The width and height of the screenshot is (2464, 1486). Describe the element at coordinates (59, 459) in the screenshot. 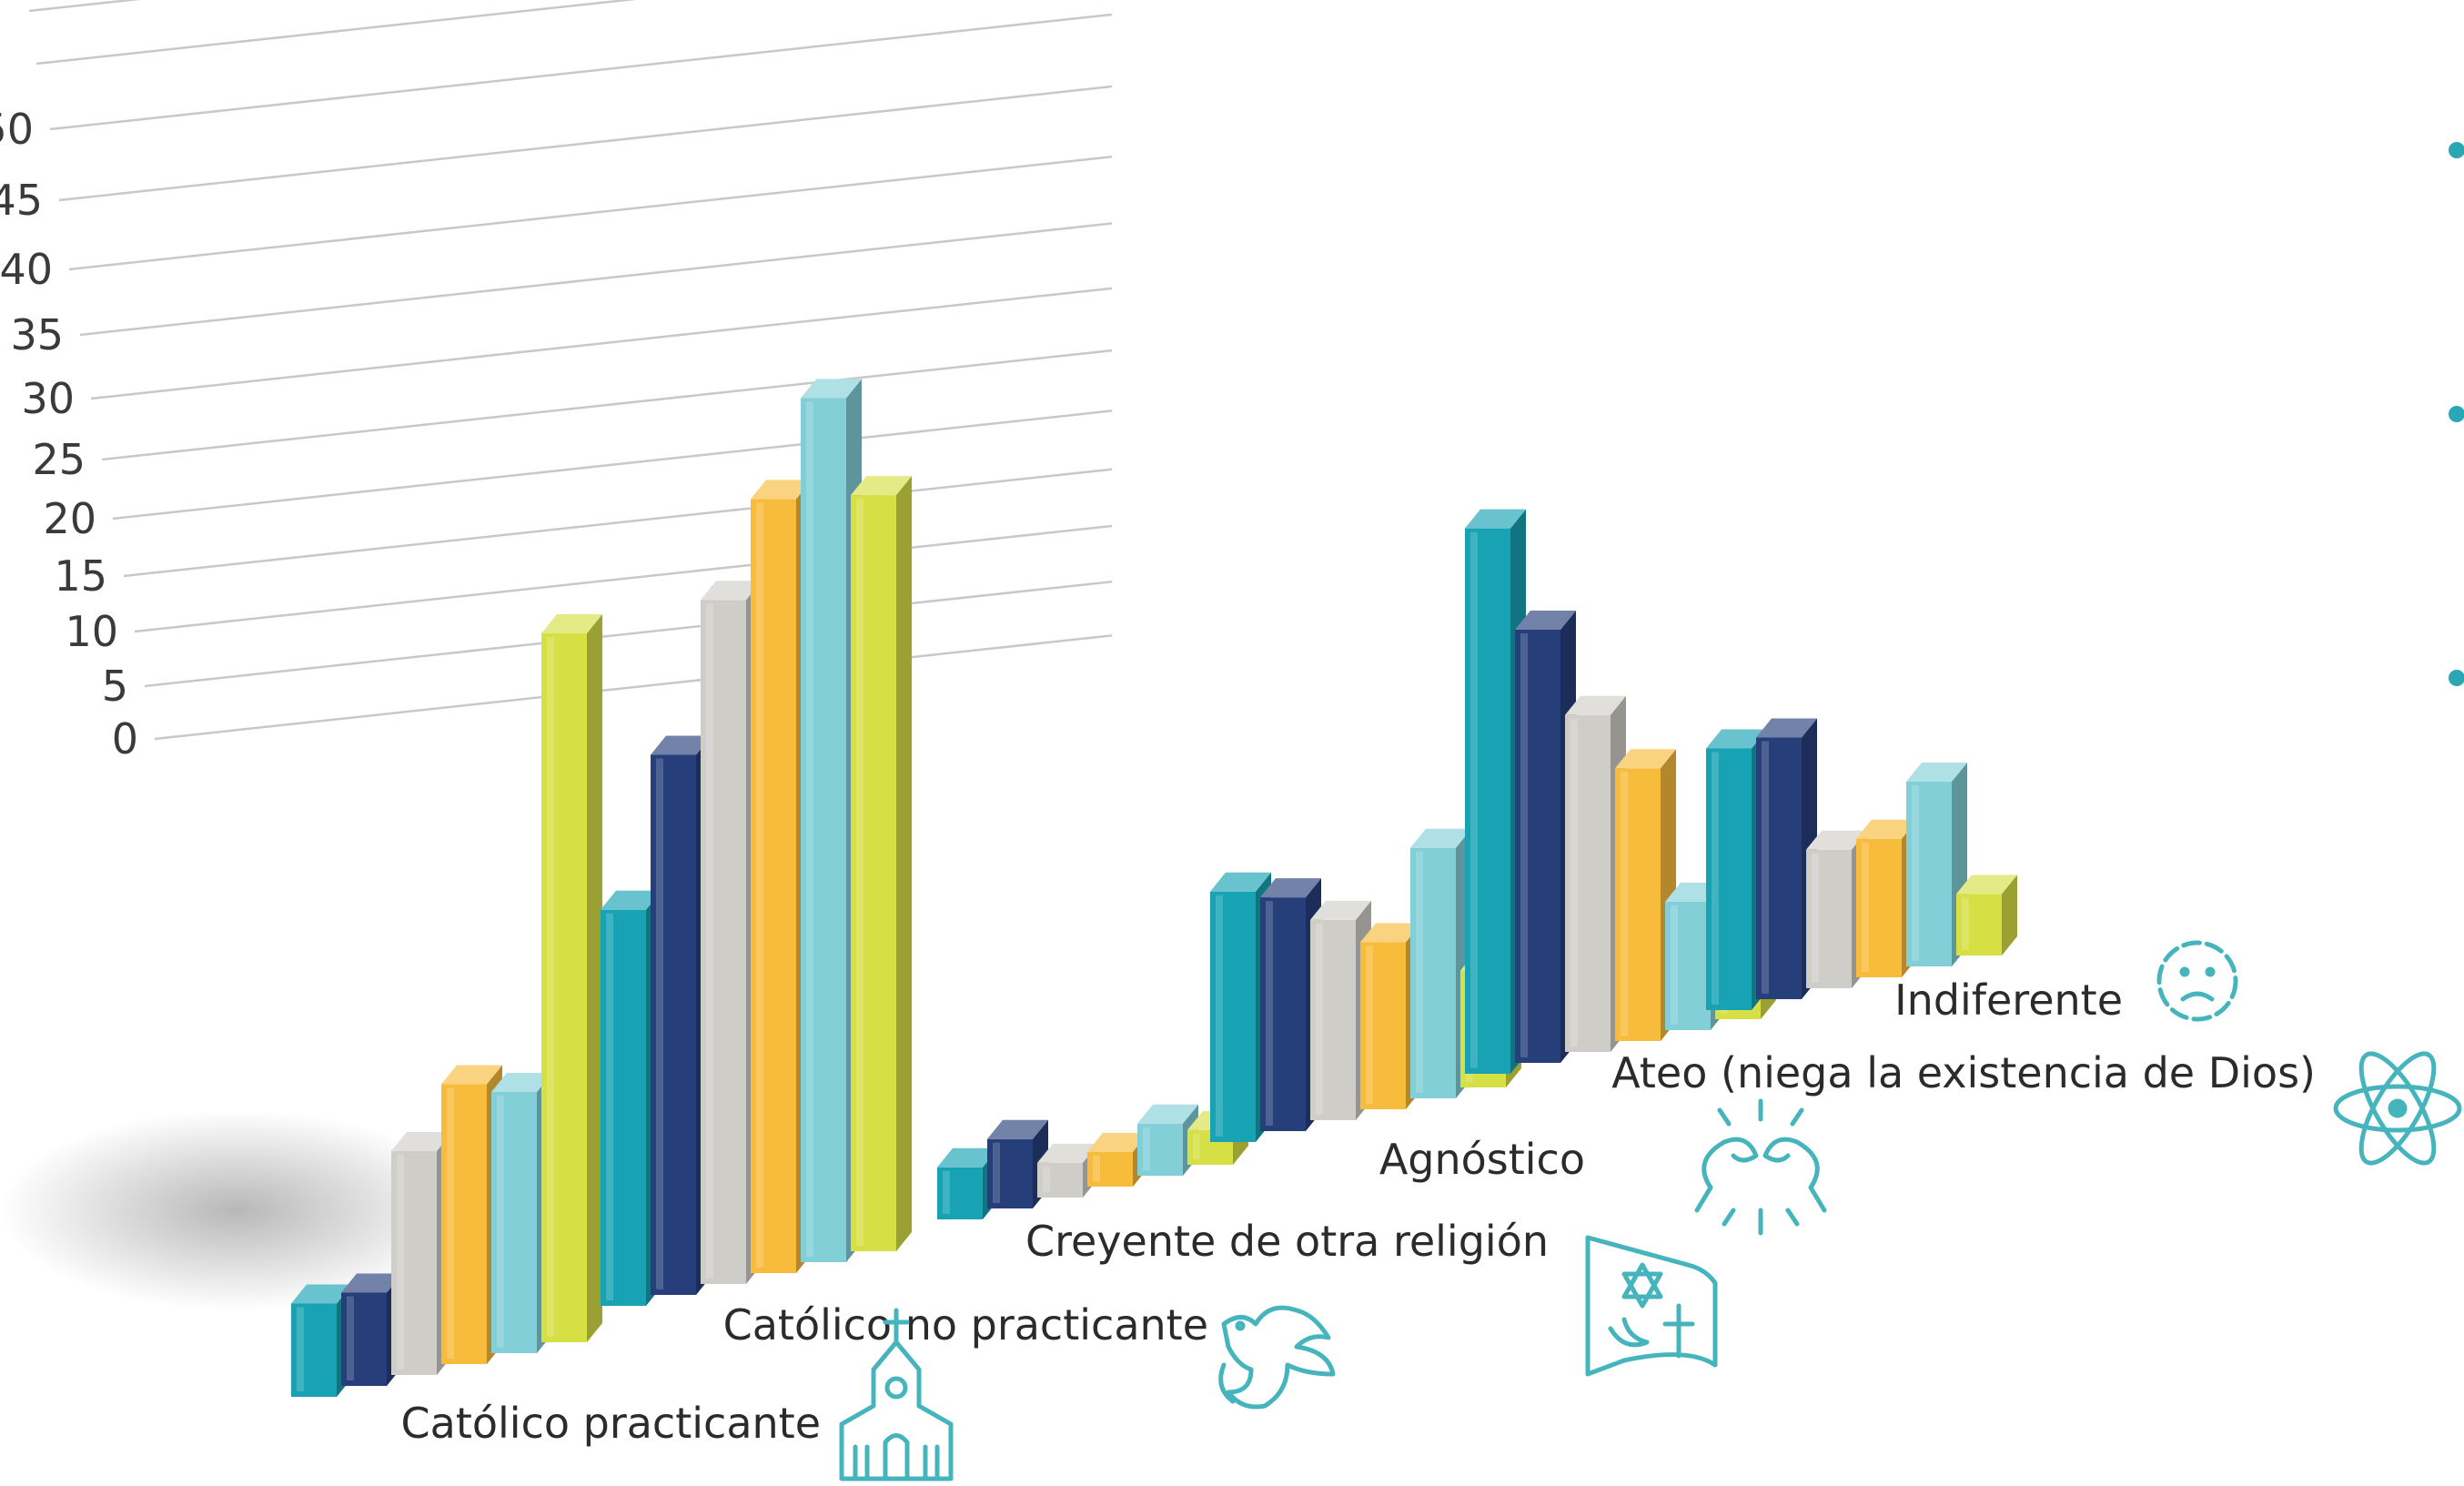

I see `y-tick-label: 25` at that location.